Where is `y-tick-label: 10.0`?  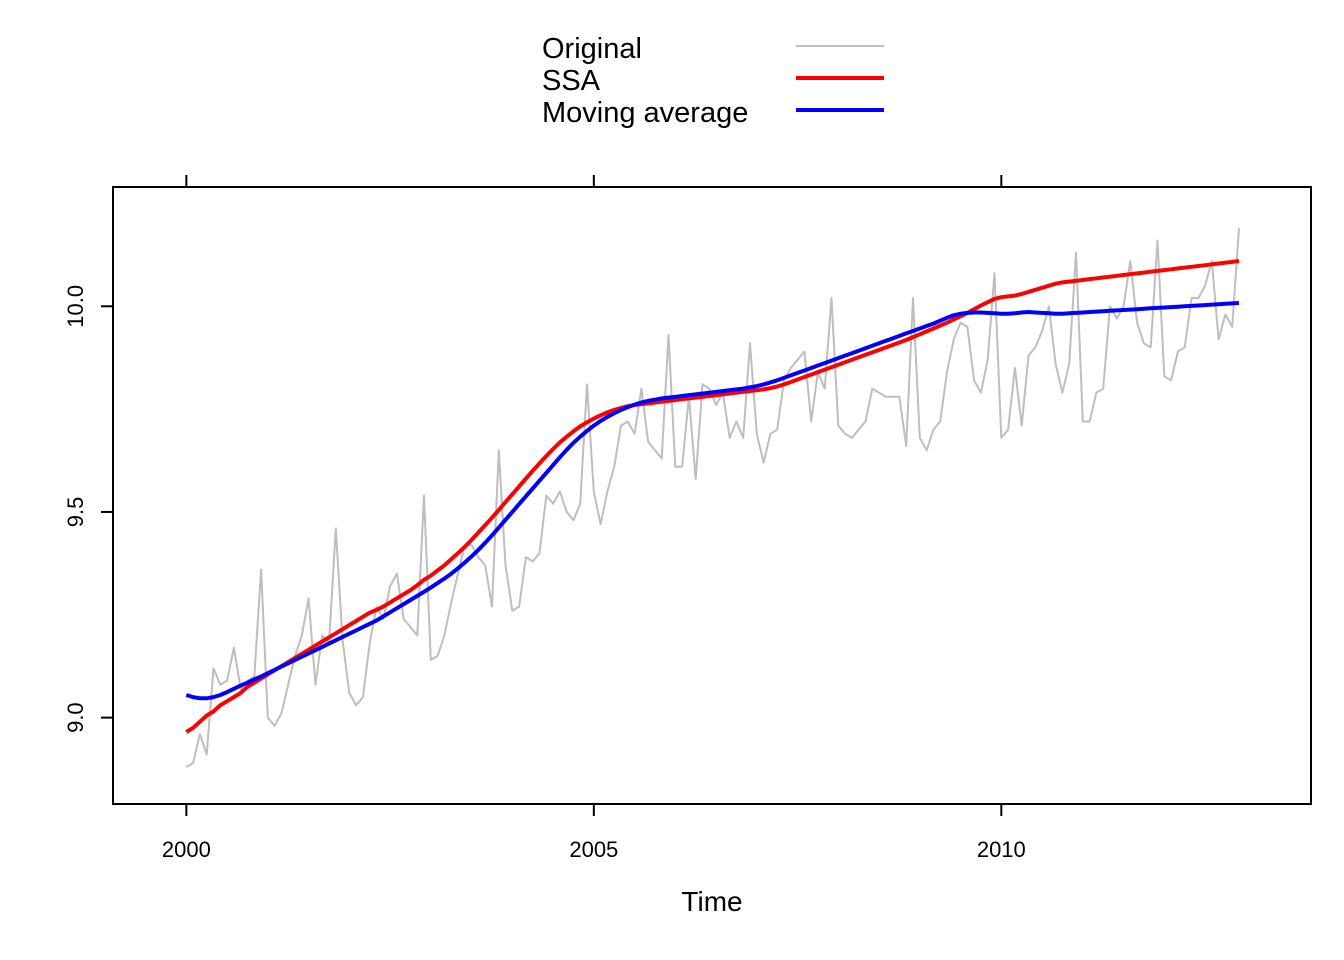 y-tick-label: 10.0 is located at coordinates (75, 306).